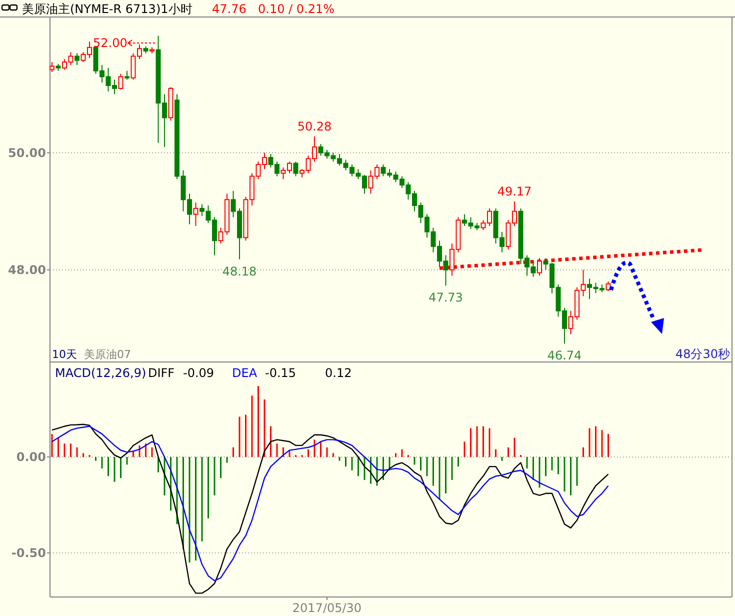 Image resolution: width=735 pixels, height=616 pixels. Describe the element at coordinates (445, 297) in the screenshot. I see `annotation: 47.73` at that location.